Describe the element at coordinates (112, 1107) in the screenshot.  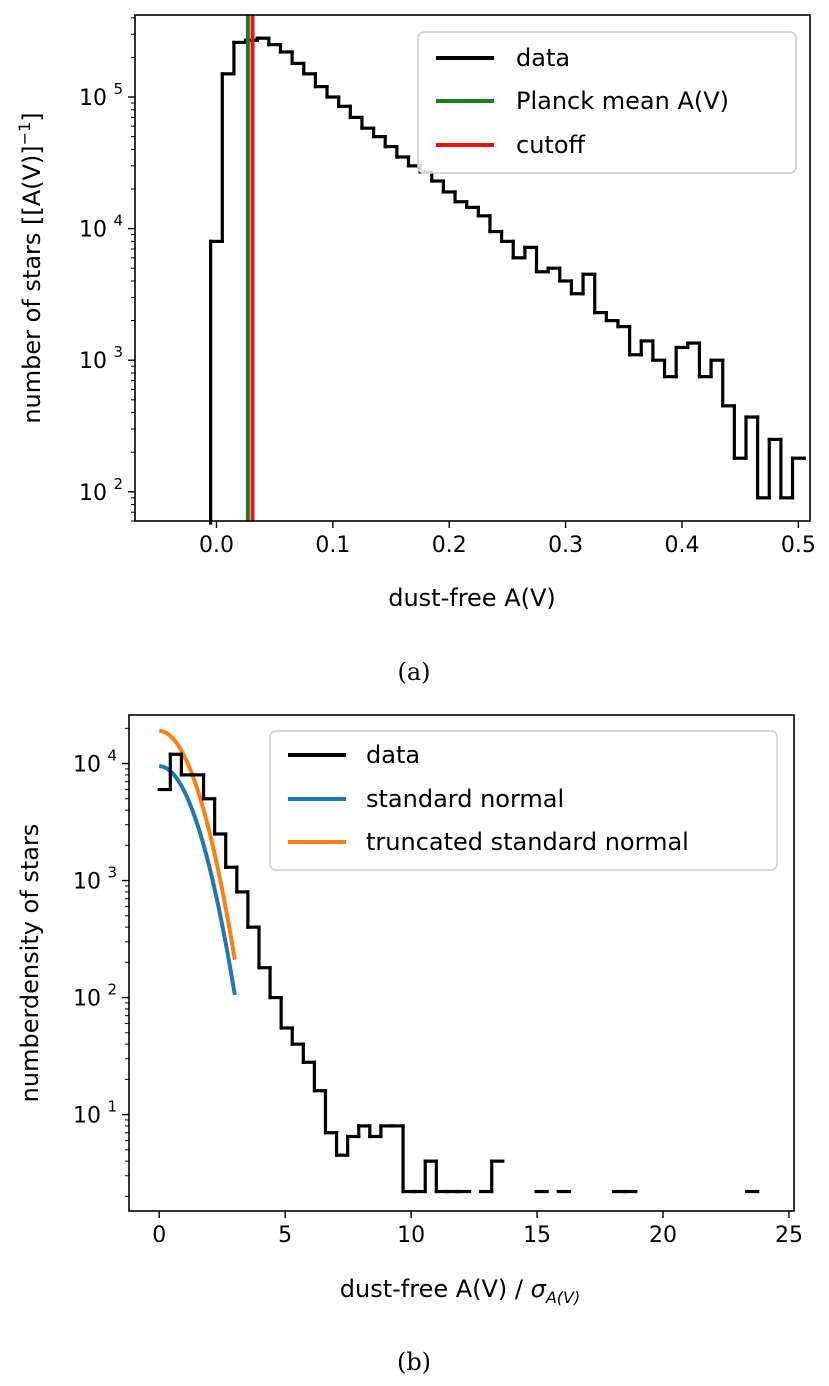
I see `y-tick-exp-0: 1` at that location.